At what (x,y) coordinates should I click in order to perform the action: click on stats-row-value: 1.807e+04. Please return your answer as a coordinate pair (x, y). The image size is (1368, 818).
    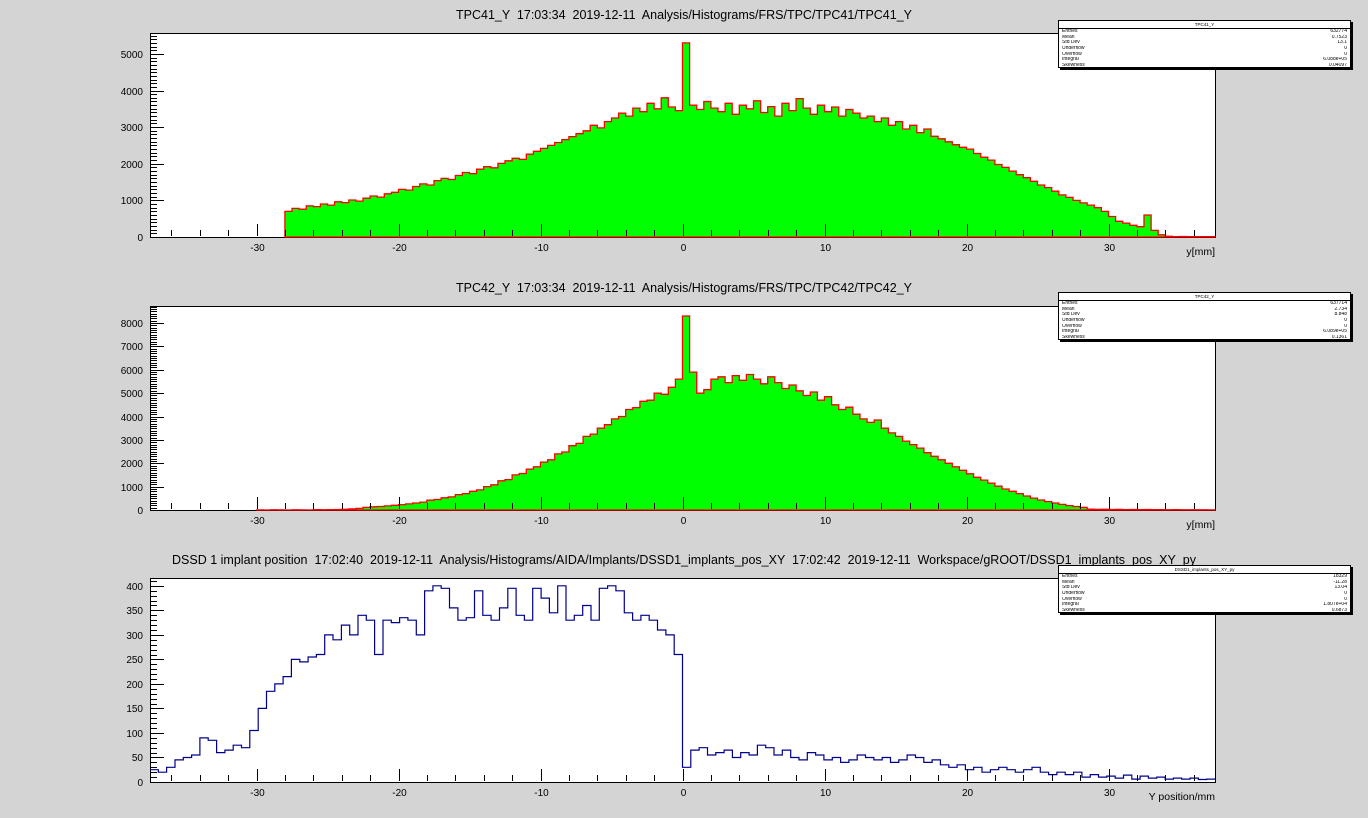
    Looking at the image, I should click on (1335, 605).